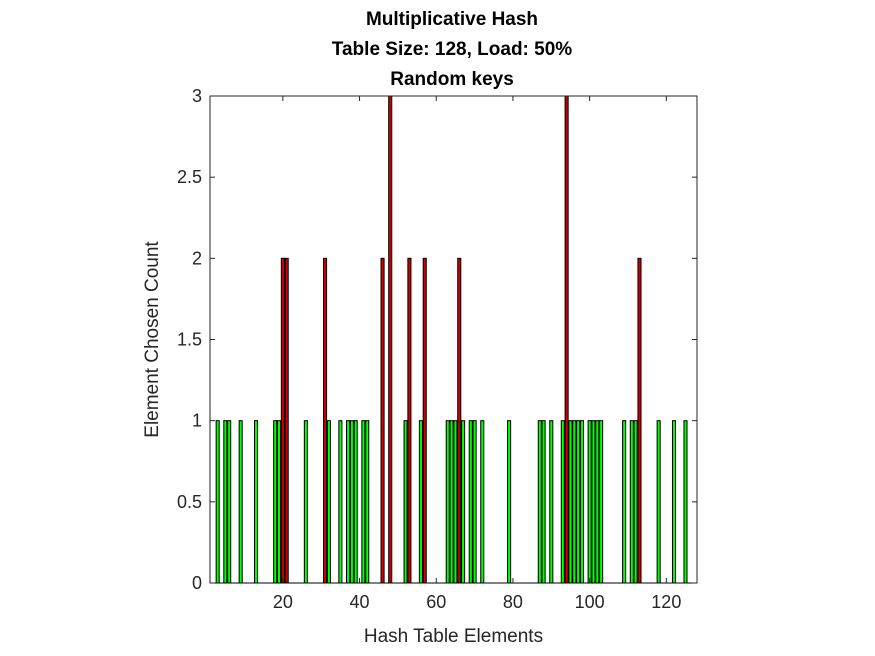 This screenshot has height=656, width=875. Describe the element at coordinates (197, 583) in the screenshot. I see `y-tick-label: 0` at that location.